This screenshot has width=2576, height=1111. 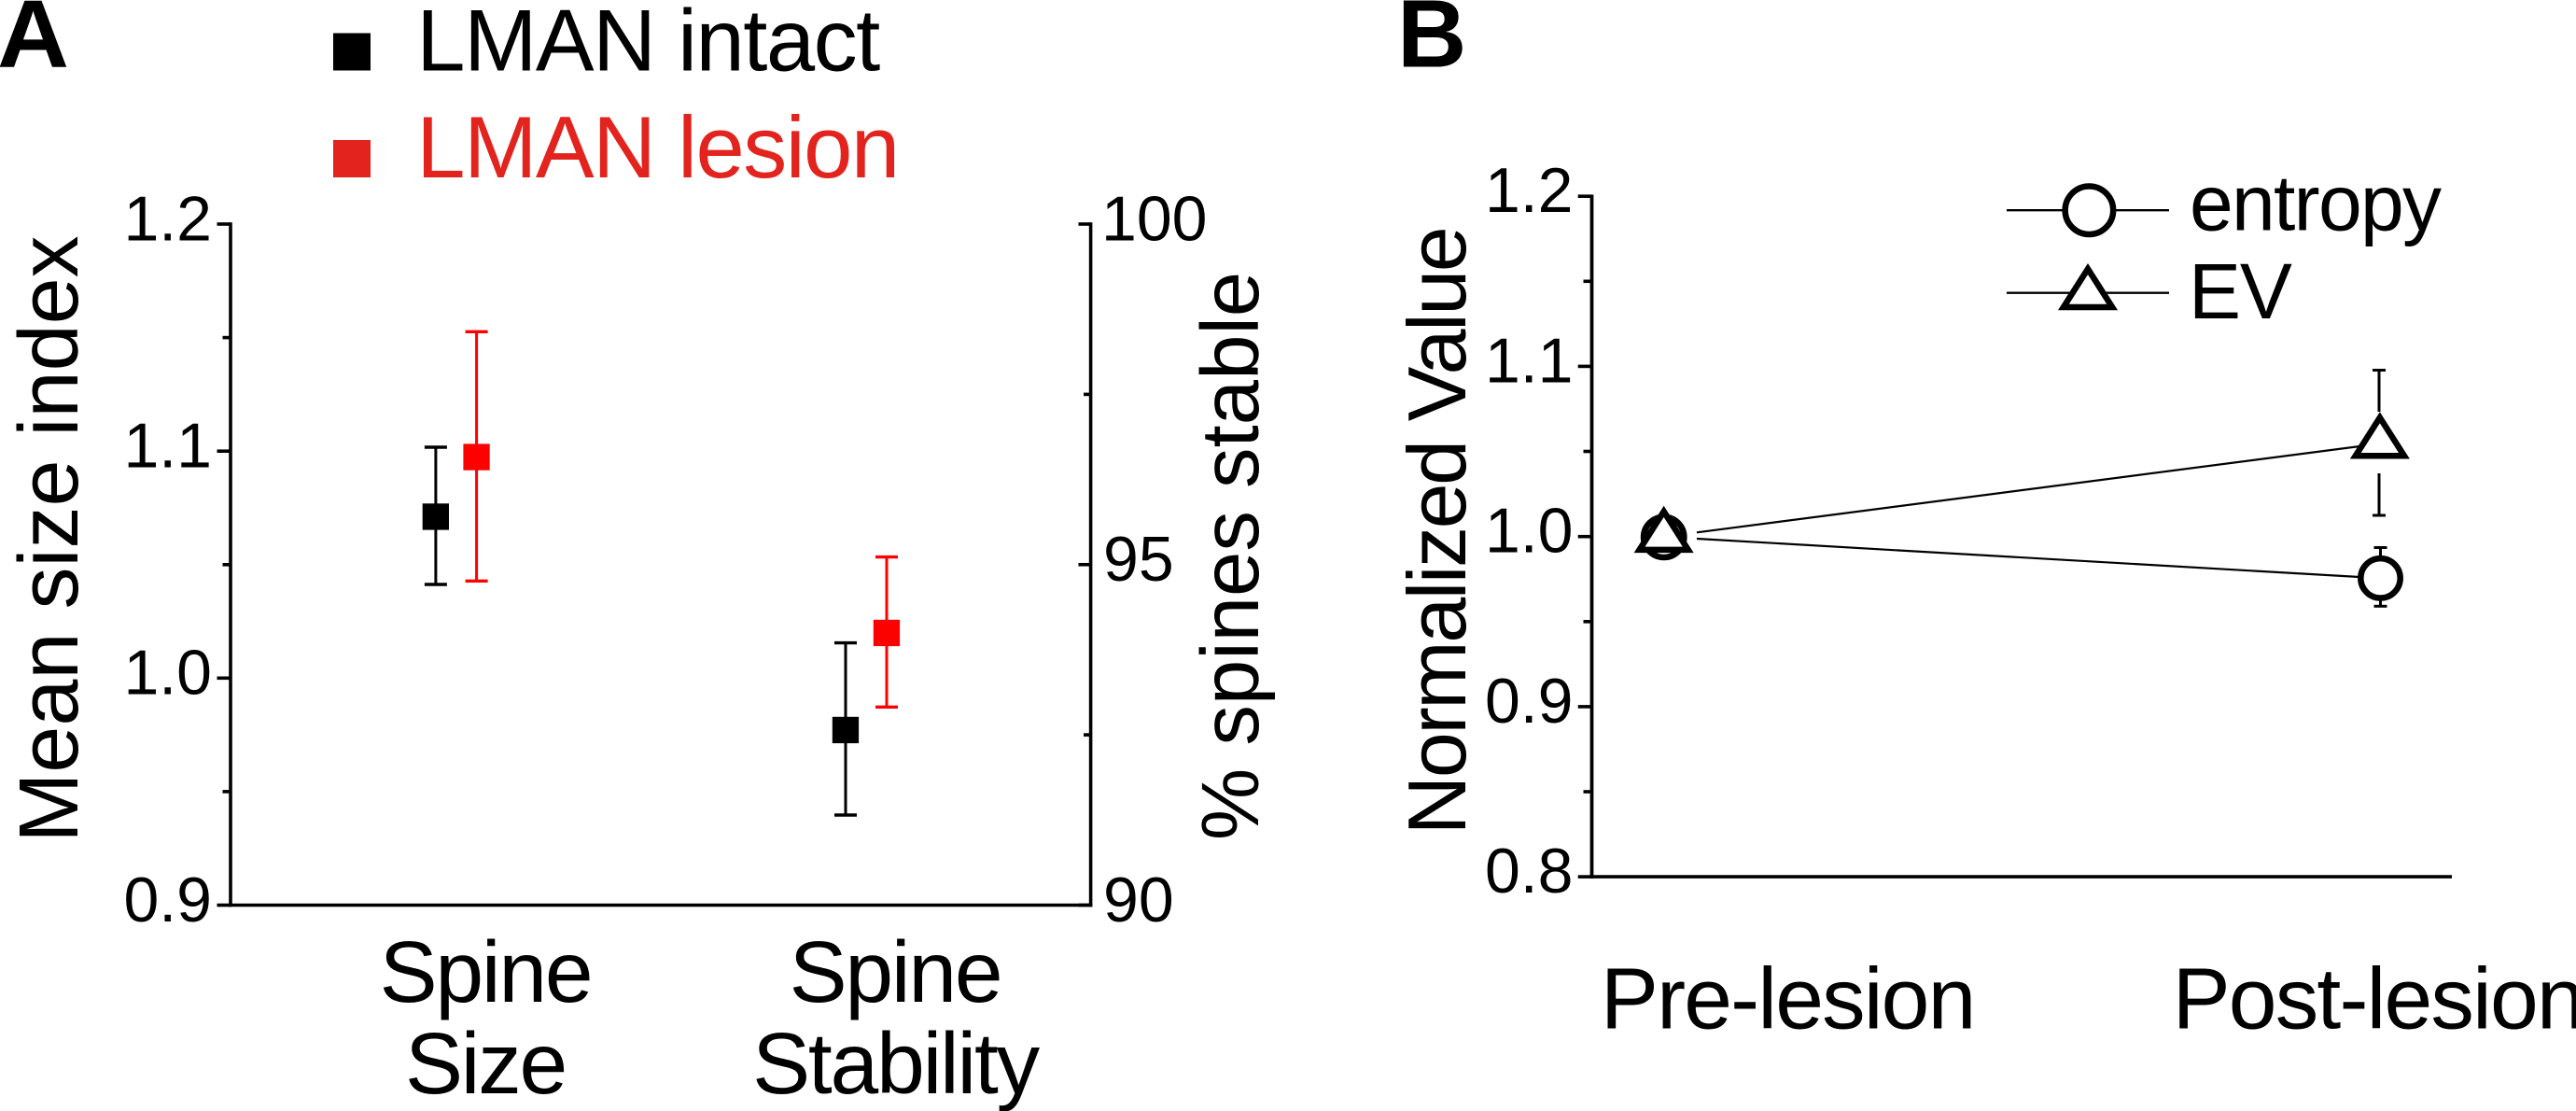 I want to click on svg-text: Mean size index, so click(x=49, y=538).